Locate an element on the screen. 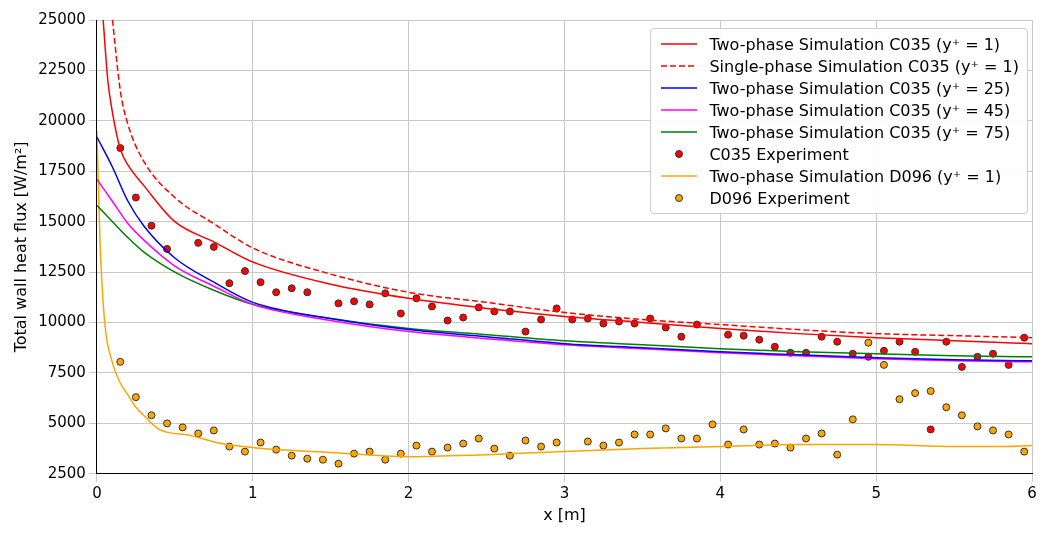 The height and width of the screenshot is (533, 1050). y-tick-label: 15000 is located at coordinates (62, 220).